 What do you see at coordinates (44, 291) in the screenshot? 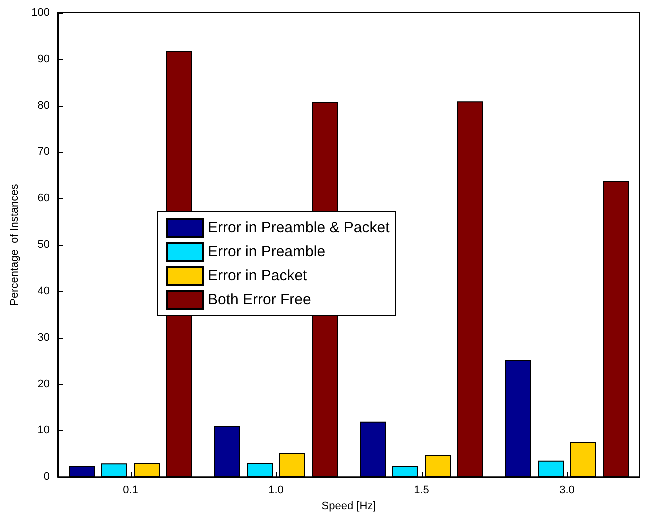
I see `y-tick-label: 40` at bounding box center [44, 291].